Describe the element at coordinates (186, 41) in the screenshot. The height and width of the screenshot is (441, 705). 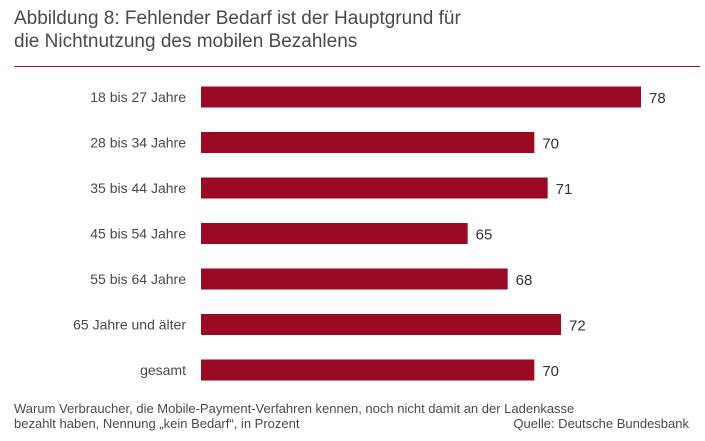
I see `title-line-2: die Nichtnutzung des mobilen Bezahlens` at that location.